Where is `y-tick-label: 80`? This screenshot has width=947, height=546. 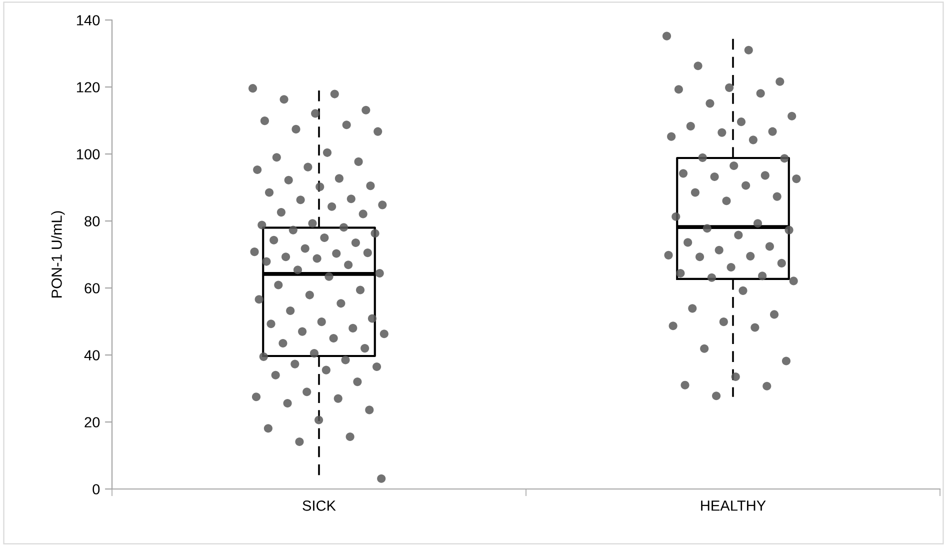 y-tick-label: 80 is located at coordinates (92, 221).